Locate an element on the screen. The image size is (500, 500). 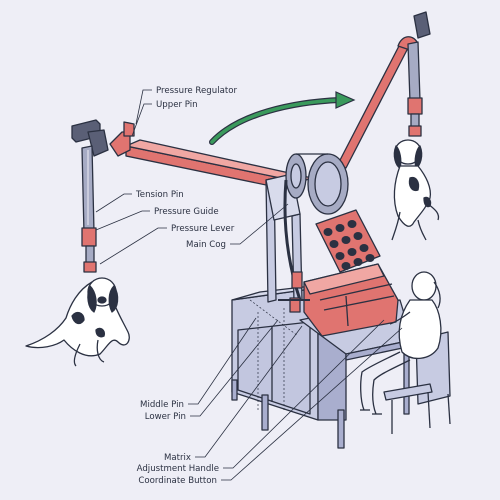
label-tension-pin: Tension Pin is located at coordinates (159, 195).